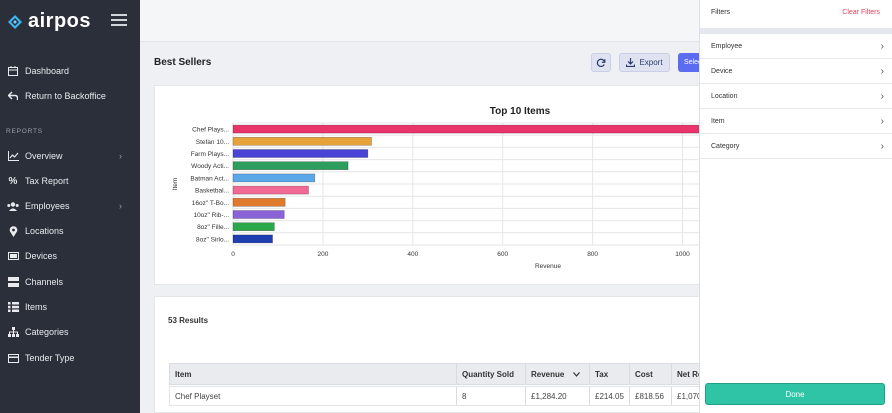 The image size is (892, 413). Describe the element at coordinates (47, 206) in the screenshot. I see `sidebar-item-label: Employees` at that location.